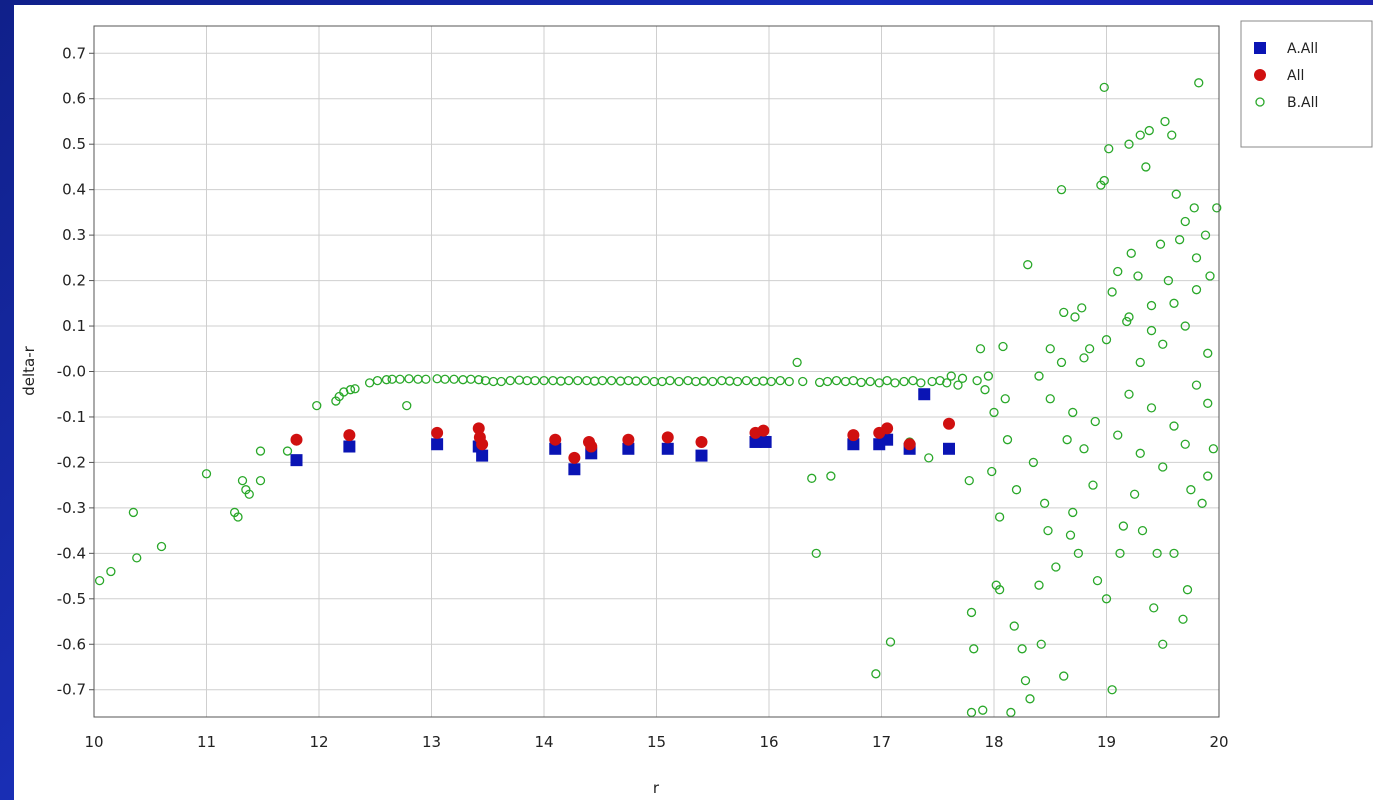  I want to click on y-tick-label: -0.1, so click(71, 417).